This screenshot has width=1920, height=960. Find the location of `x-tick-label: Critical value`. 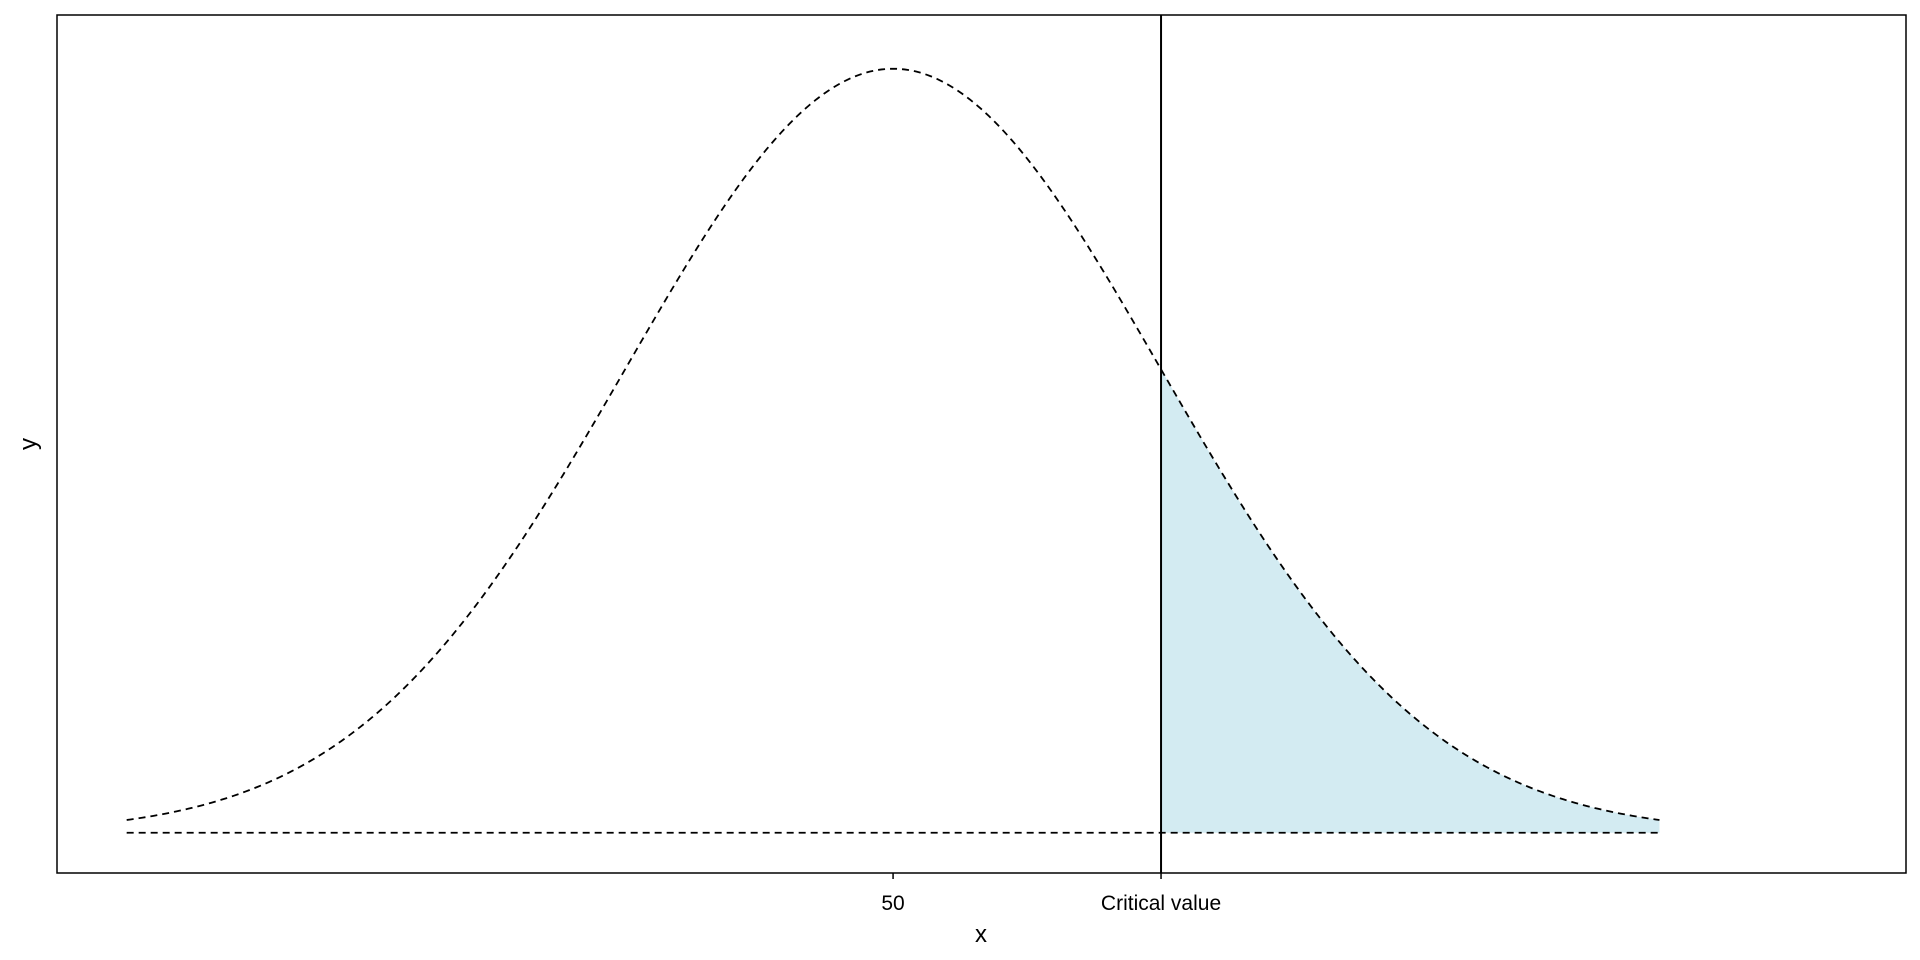

x-tick-label: Critical value is located at coordinates (1161, 903).